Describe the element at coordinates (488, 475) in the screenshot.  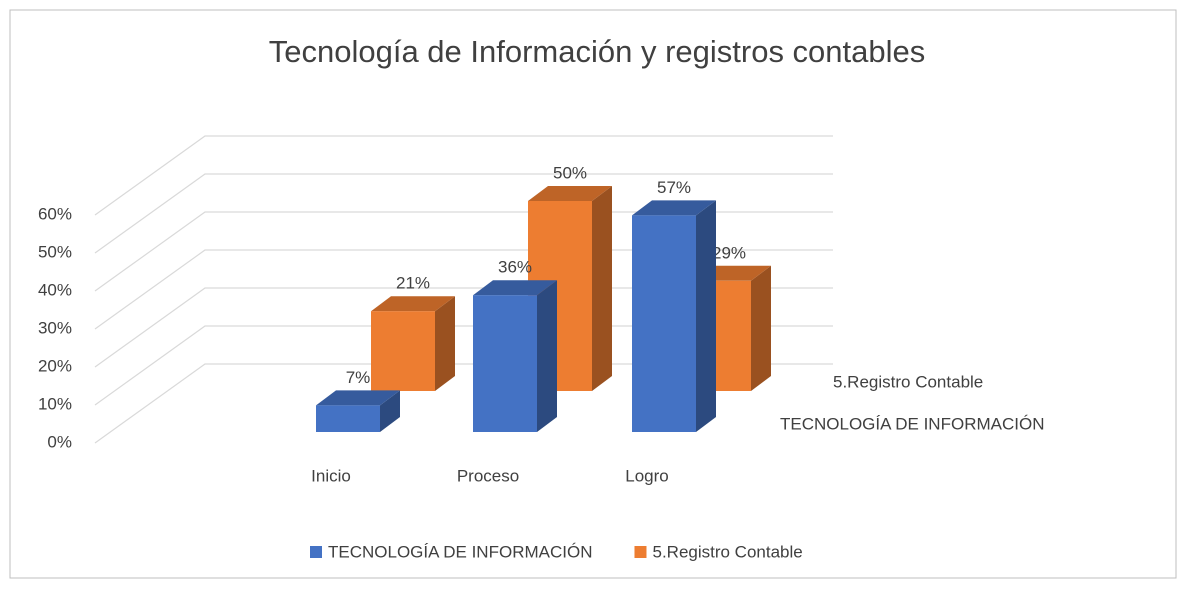
I see `x-tick-label: Proceso` at that location.